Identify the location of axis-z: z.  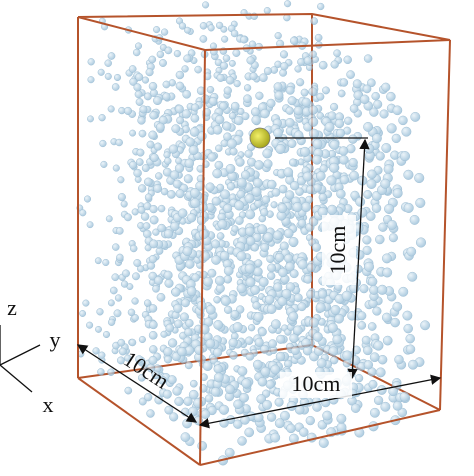
(12, 307).